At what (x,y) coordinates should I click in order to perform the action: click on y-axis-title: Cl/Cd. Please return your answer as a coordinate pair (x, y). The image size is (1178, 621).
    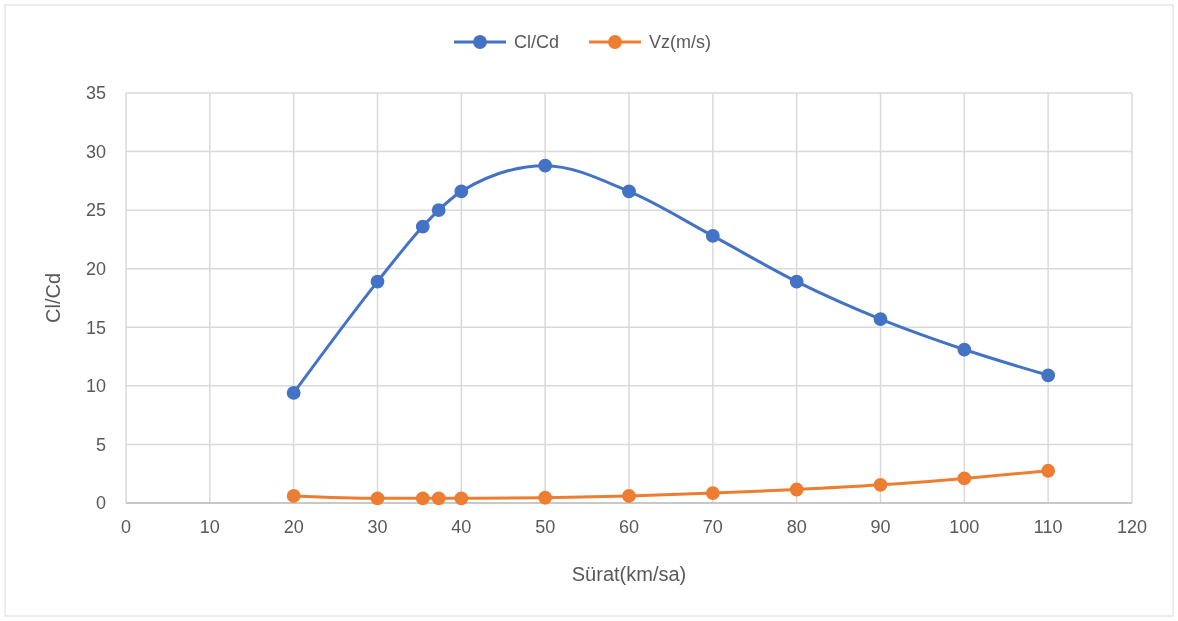
    Looking at the image, I should click on (53, 298).